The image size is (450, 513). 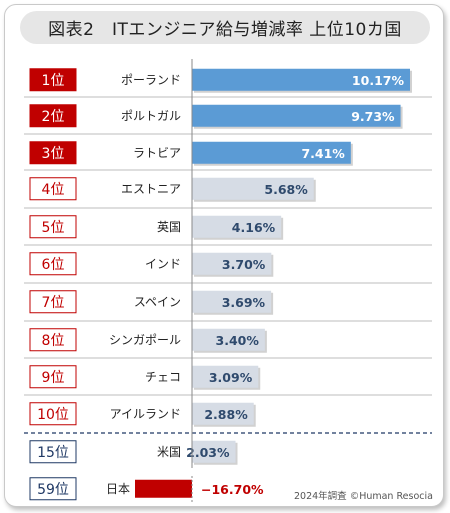 I want to click on value-label: 2.88%, so click(x=226, y=414).